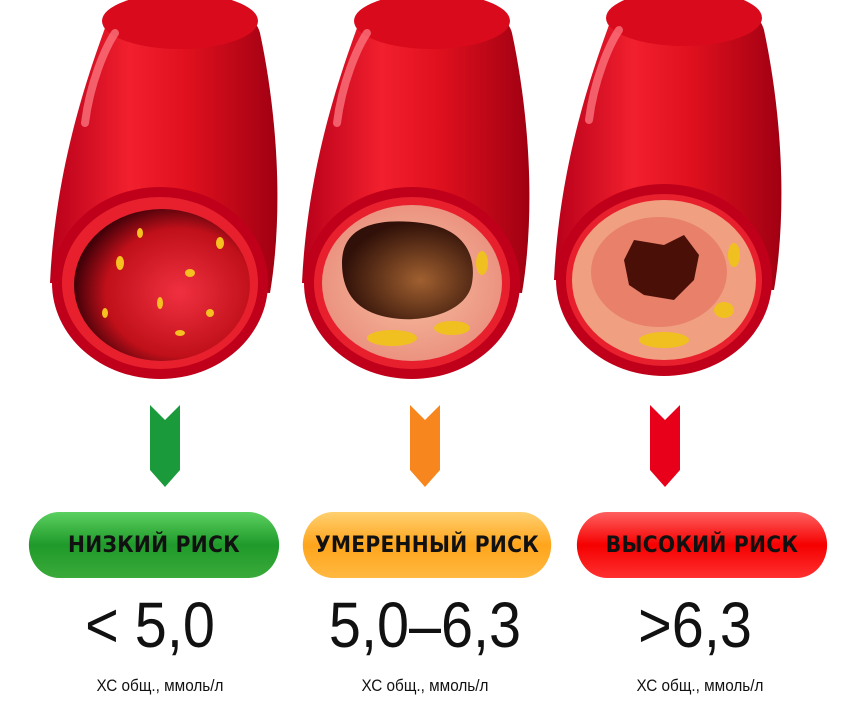 This screenshot has height=704, width=850. What do you see at coordinates (165, 446) in the screenshot?
I see `arrow-down-green-icon` at bounding box center [165, 446].